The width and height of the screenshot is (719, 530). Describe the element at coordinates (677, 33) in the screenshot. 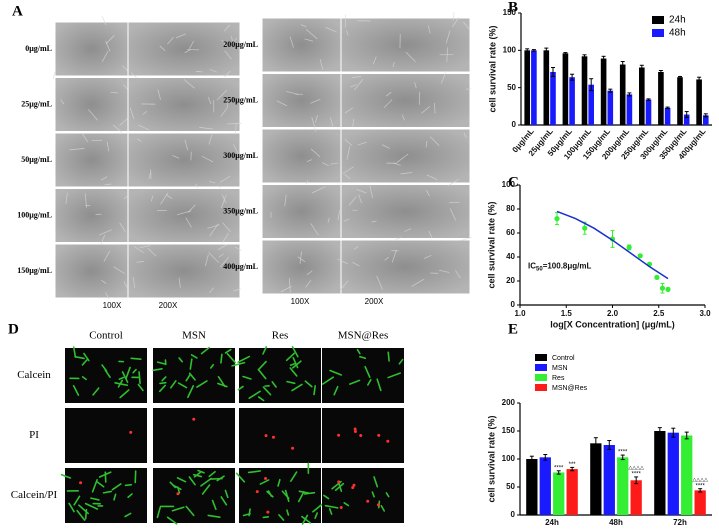

I see `legend-label: 48h` at that location.